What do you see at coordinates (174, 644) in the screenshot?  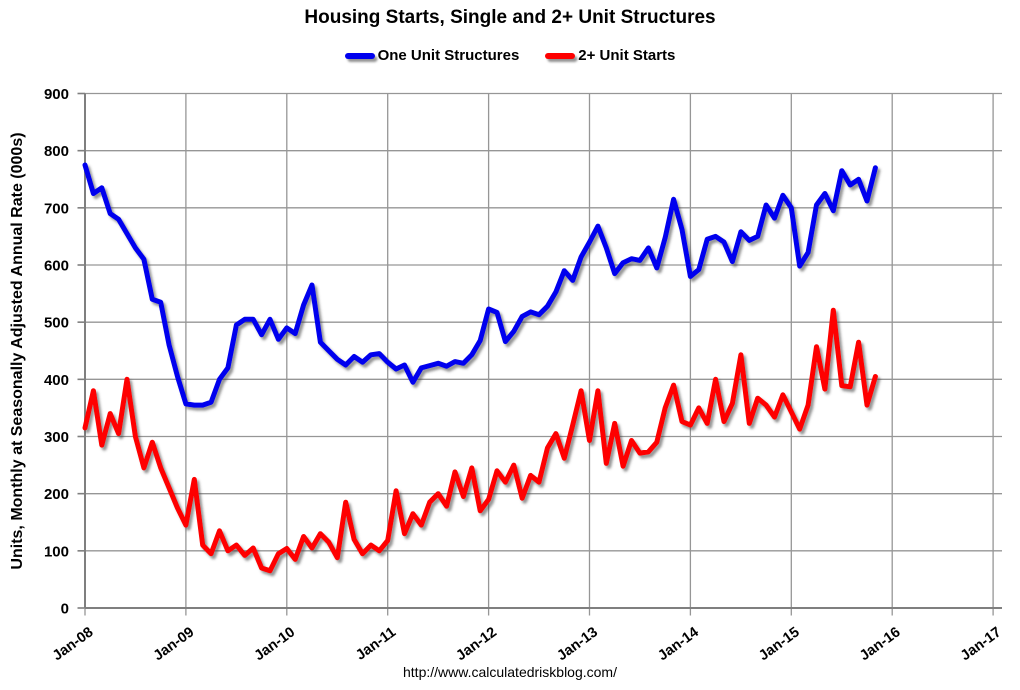 I see `x-tick-label: Jan-09` at bounding box center [174, 644].